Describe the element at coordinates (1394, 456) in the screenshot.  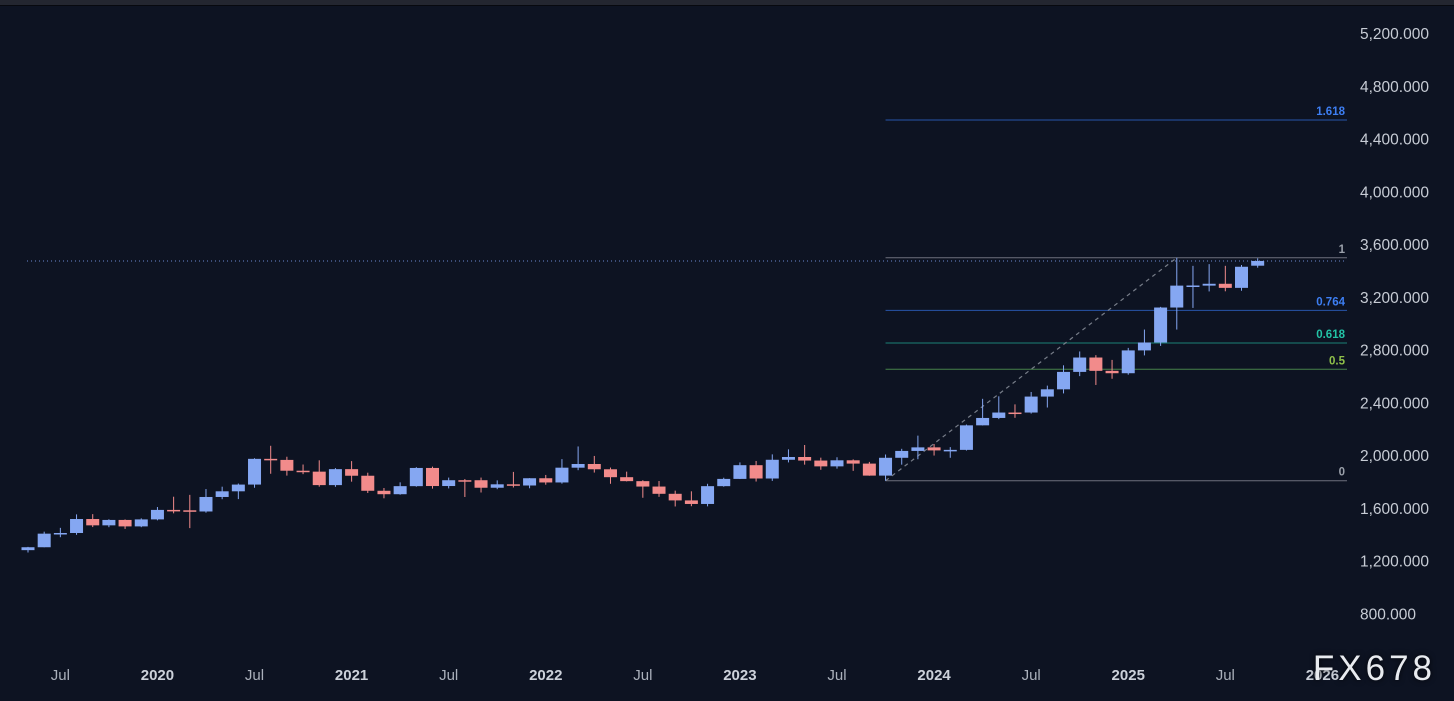
I see `y-axis-label: 2,000.000` at that location.